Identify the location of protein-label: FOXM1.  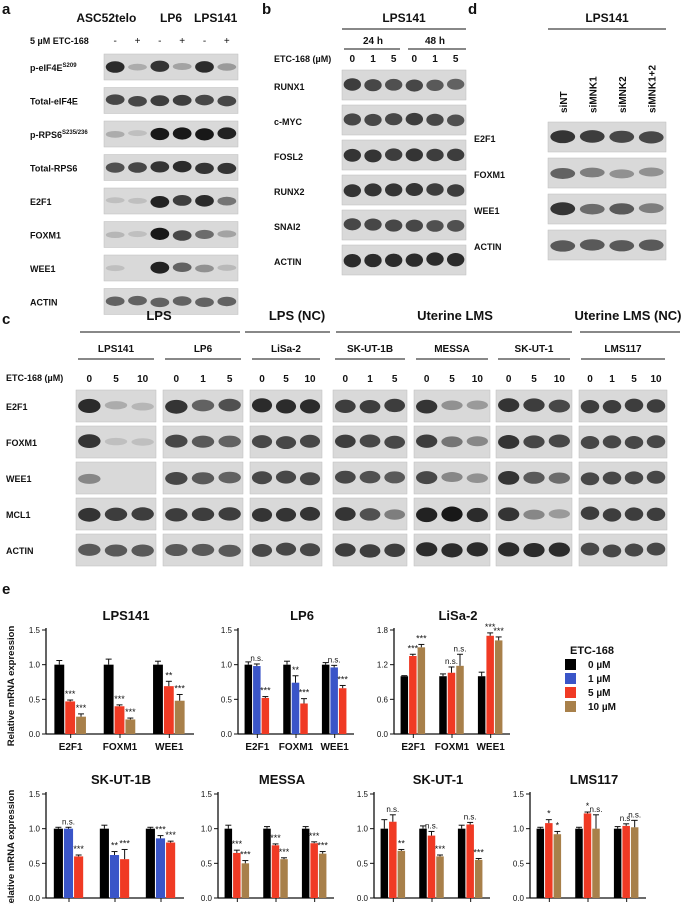
(21, 443).